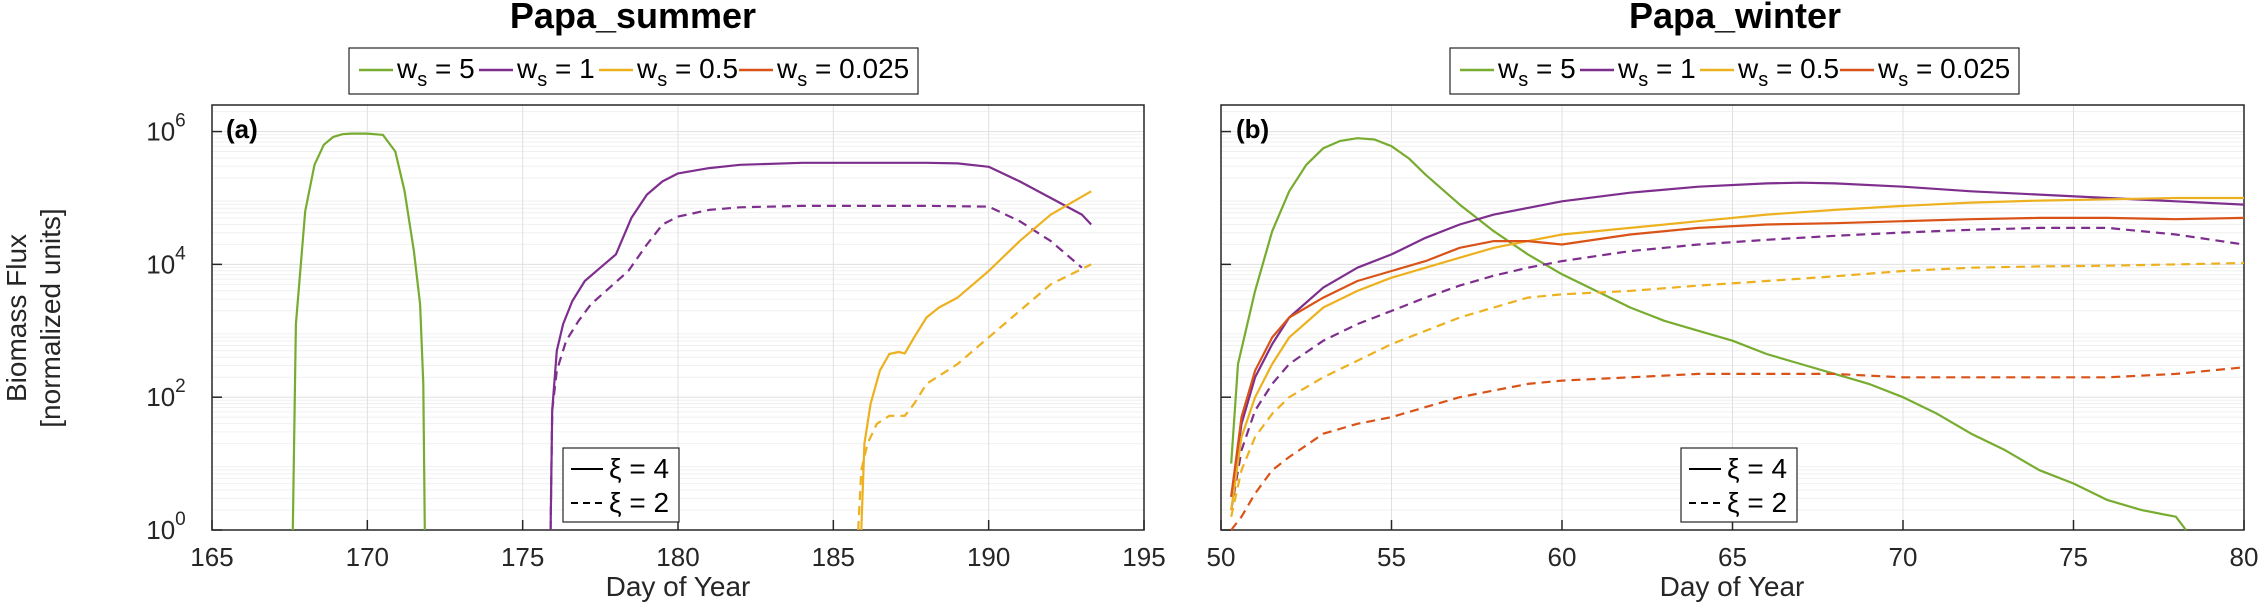  Describe the element at coordinates (16, 318) in the screenshot. I see `panel-a-ylabel-line1: Biomass Flux` at that location.